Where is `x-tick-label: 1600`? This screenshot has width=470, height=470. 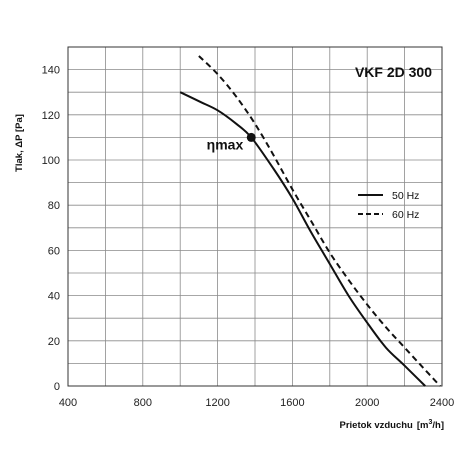
x-tick-label: 1600 is located at coordinates (292, 403).